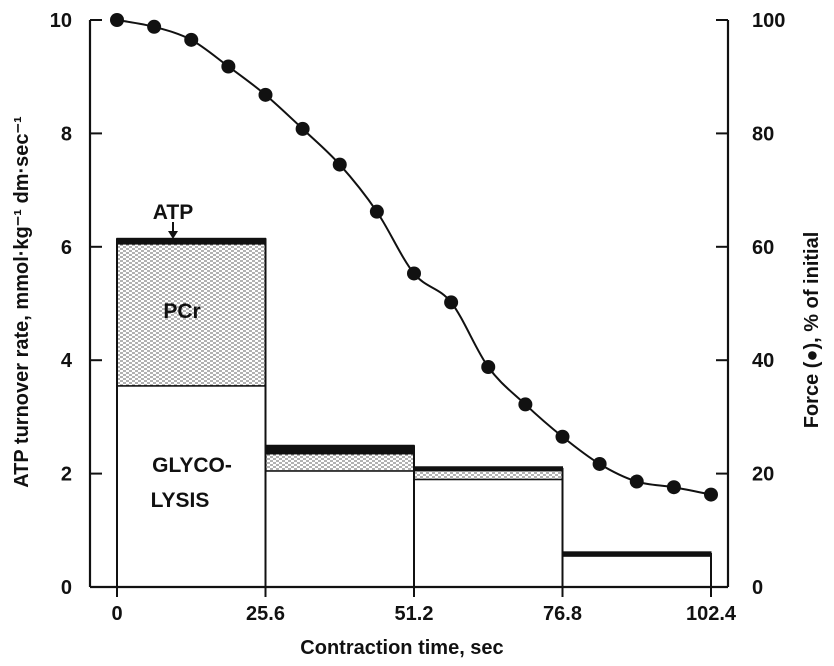 The width and height of the screenshot is (834, 666). I want to click on glycolysis-annotation-line1: GLYCO-, so click(192, 465).